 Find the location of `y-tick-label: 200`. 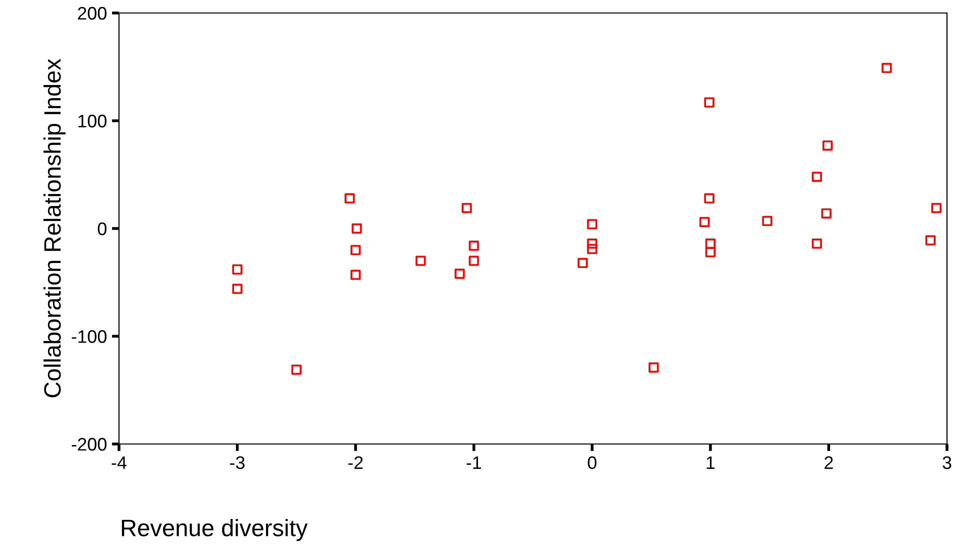

y-tick-label: 200 is located at coordinates (92, 13).